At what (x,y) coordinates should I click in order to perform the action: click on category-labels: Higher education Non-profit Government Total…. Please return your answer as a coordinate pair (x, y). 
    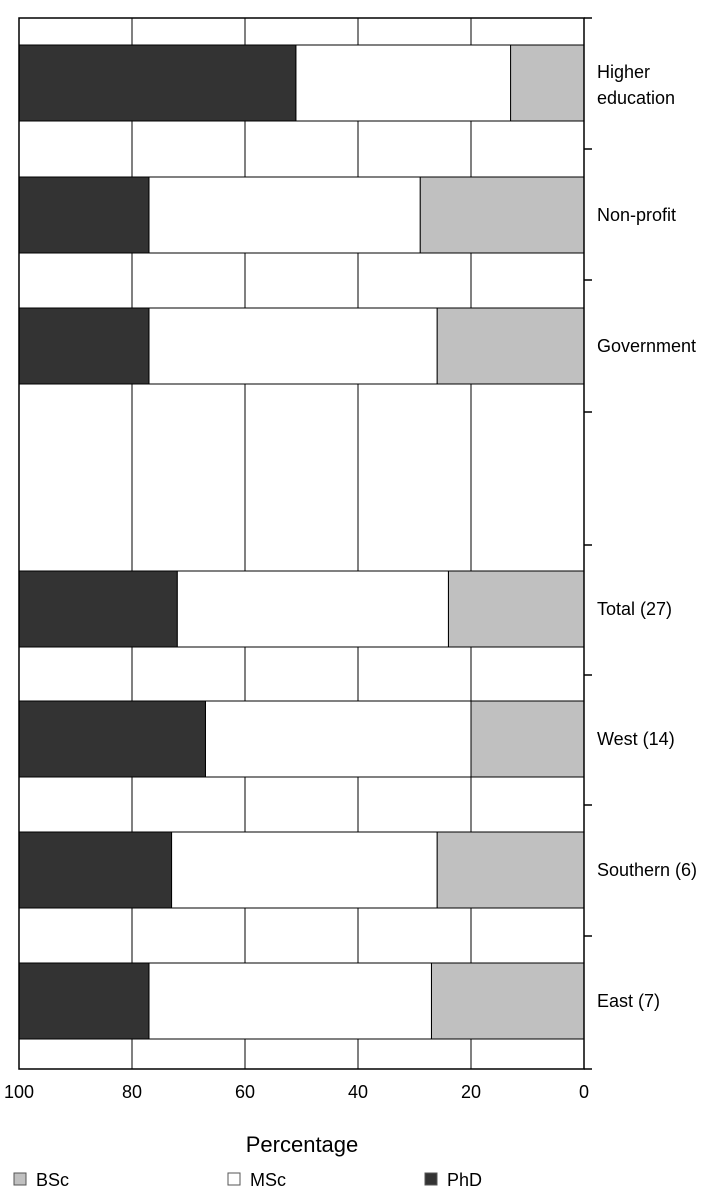
    Looking at the image, I should click on (647, 536).